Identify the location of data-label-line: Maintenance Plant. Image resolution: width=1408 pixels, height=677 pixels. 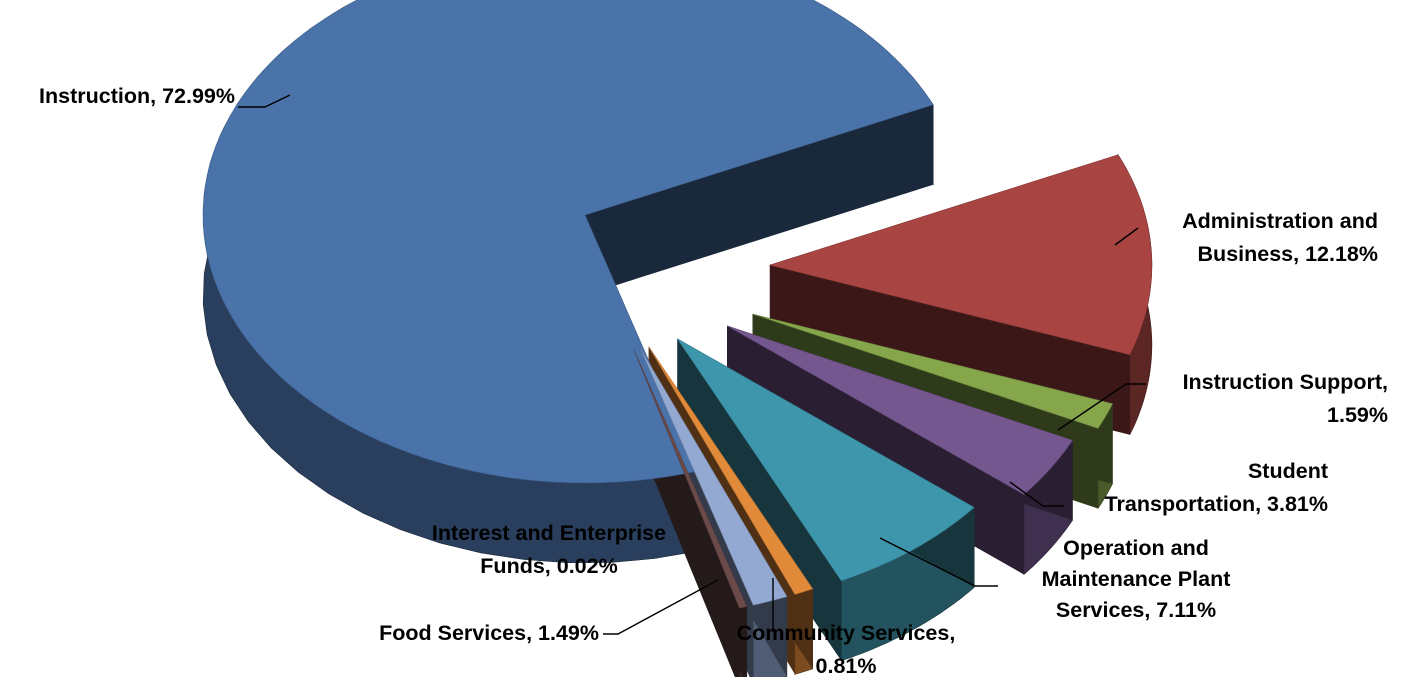
(1136, 579).